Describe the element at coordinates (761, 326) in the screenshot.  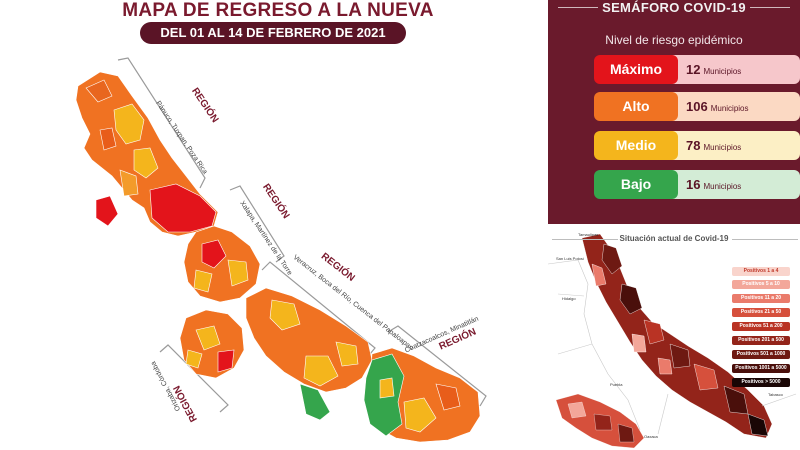
I see `legend-item-positivos-51-200: Positivos 51 a 200` at that location.